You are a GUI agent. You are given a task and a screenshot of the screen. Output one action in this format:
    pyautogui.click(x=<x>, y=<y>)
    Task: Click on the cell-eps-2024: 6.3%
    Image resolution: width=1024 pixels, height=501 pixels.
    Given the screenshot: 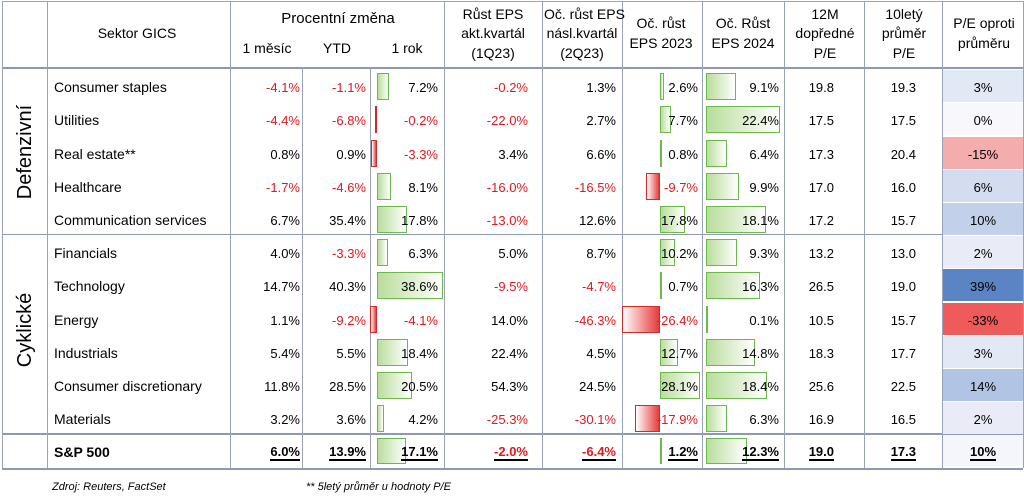 What is the action you would take?
    pyautogui.click(x=764, y=419)
    